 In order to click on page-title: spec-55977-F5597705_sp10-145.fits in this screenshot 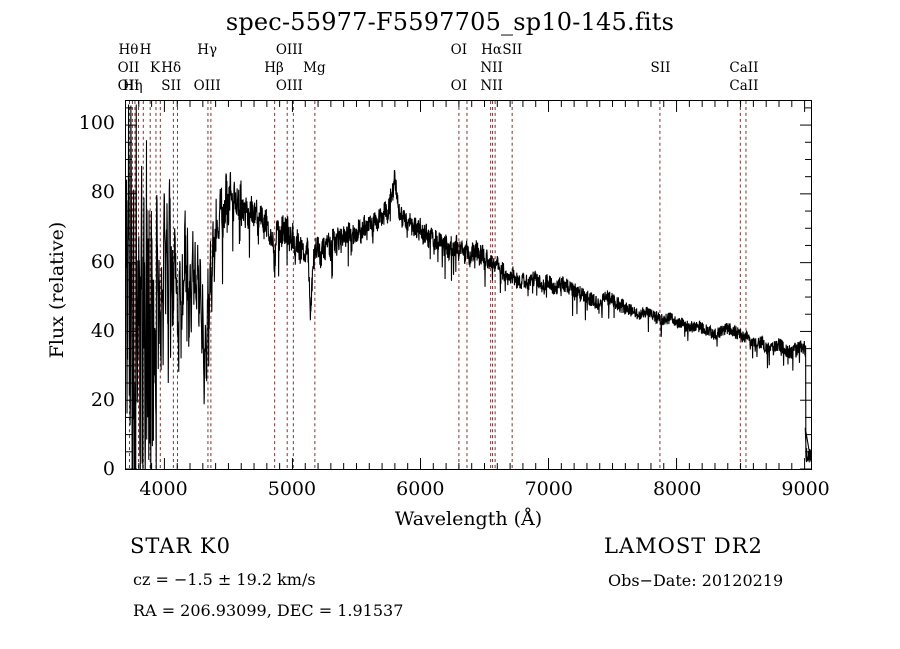, I will do `click(450, 22)`.